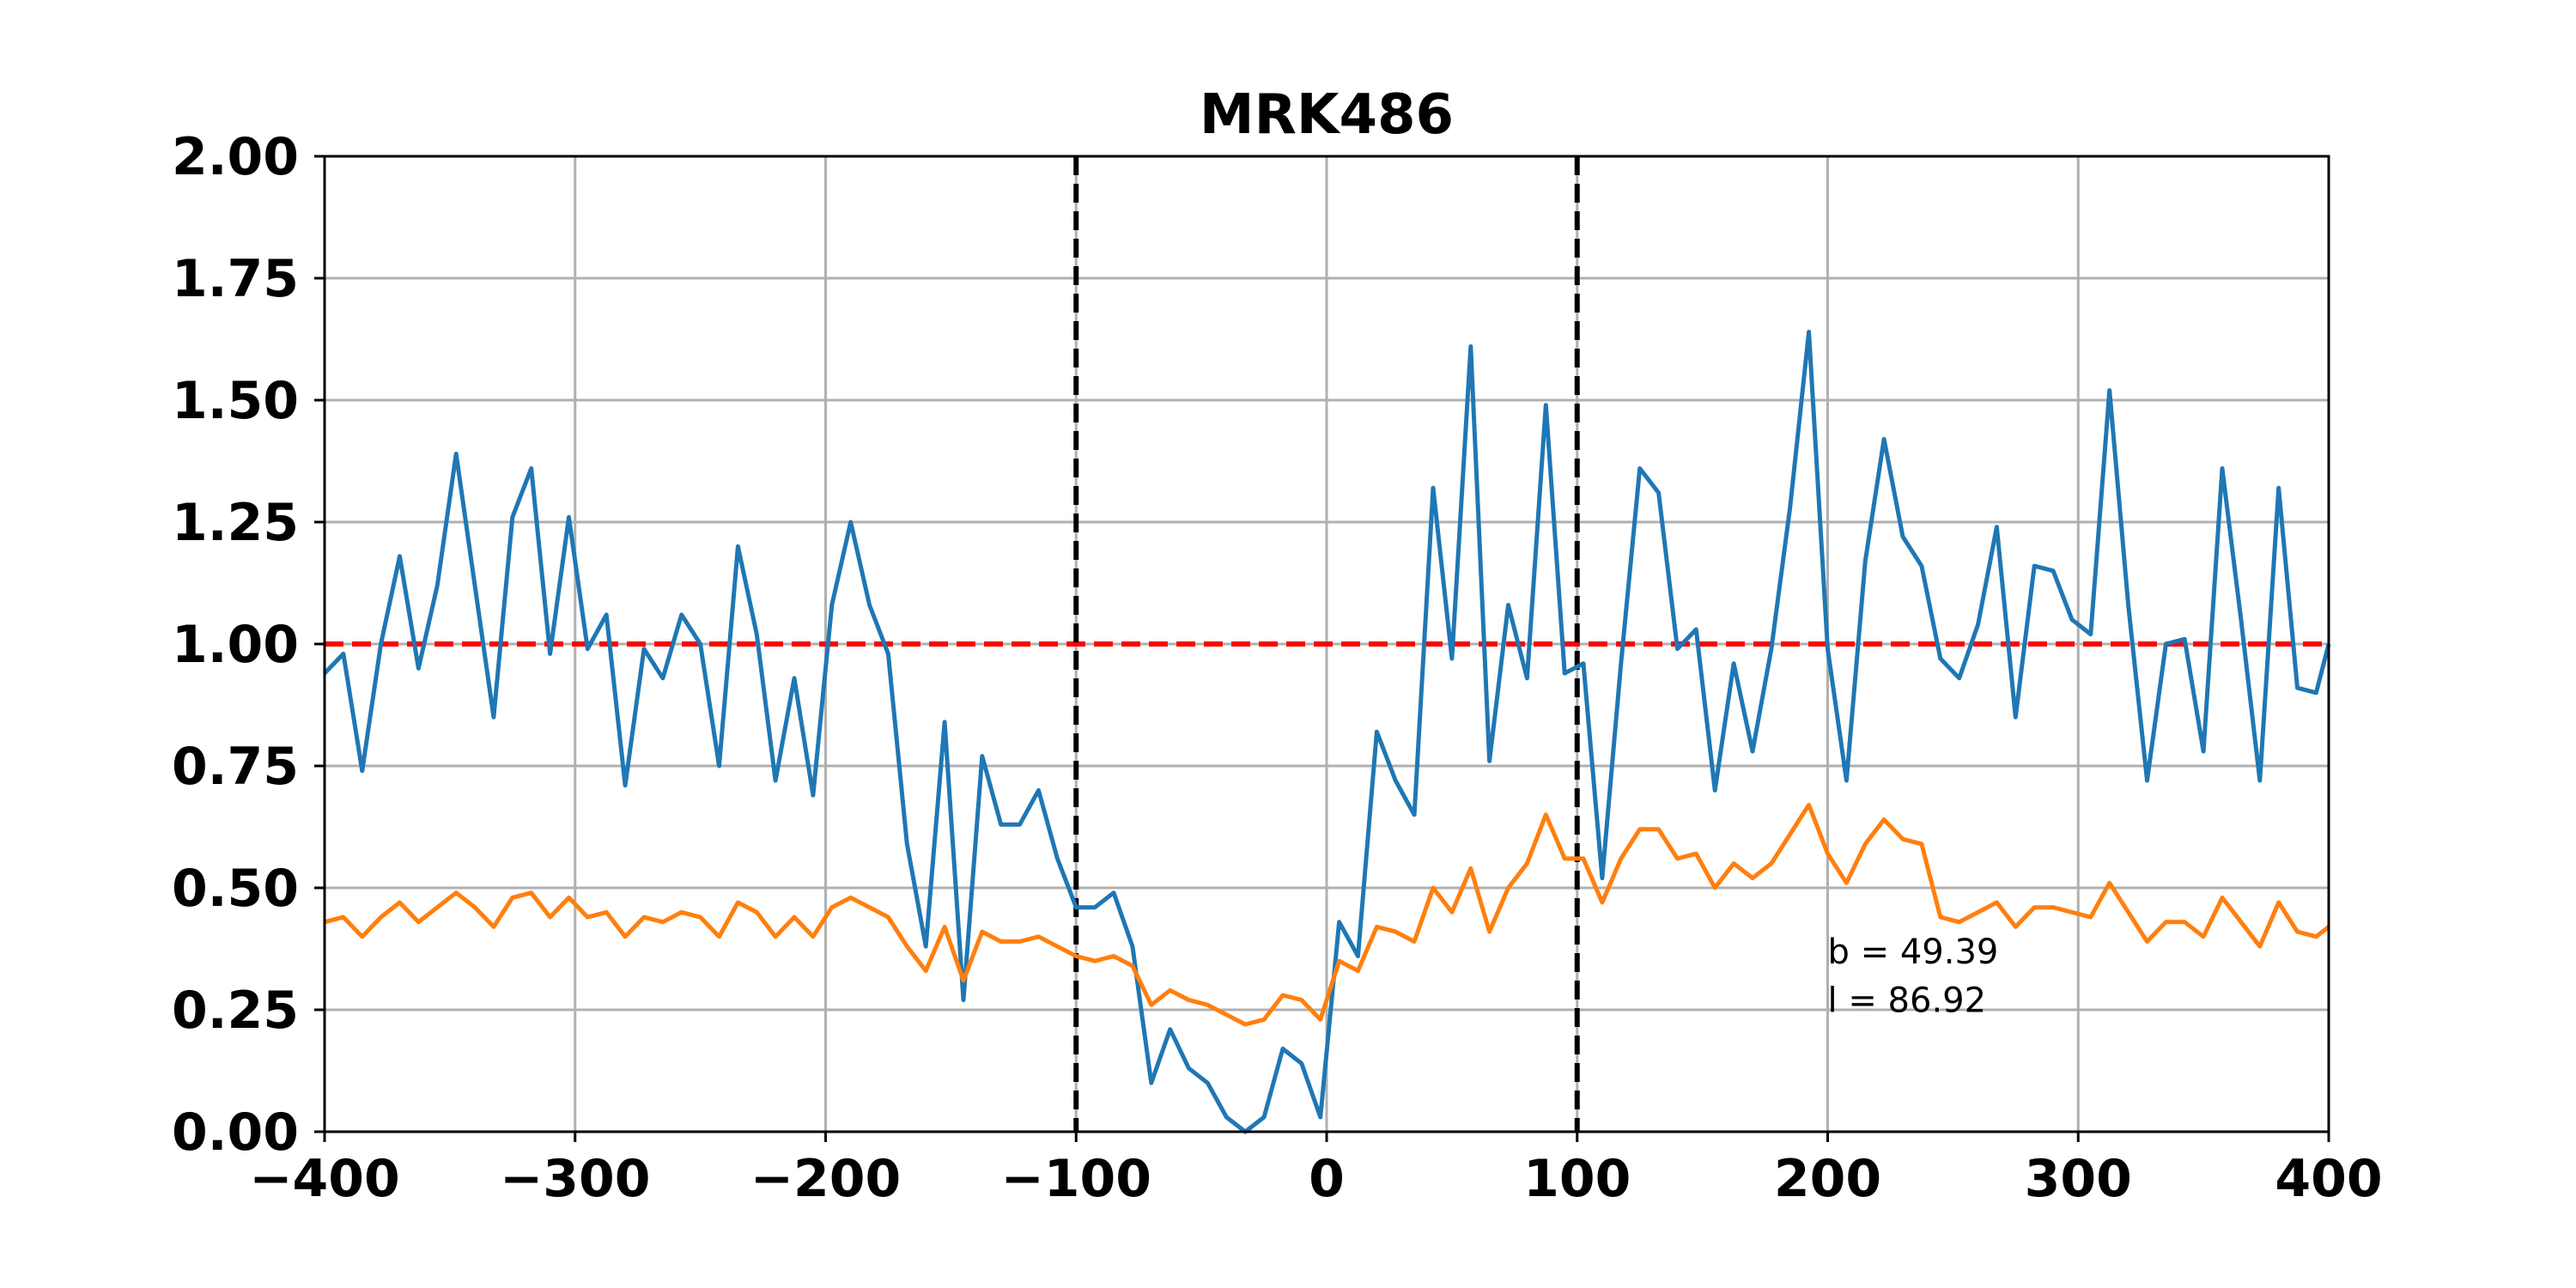  Describe the element at coordinates (1577, 1179) in the screenshot. I see `x-tick-label: 100` at that location.